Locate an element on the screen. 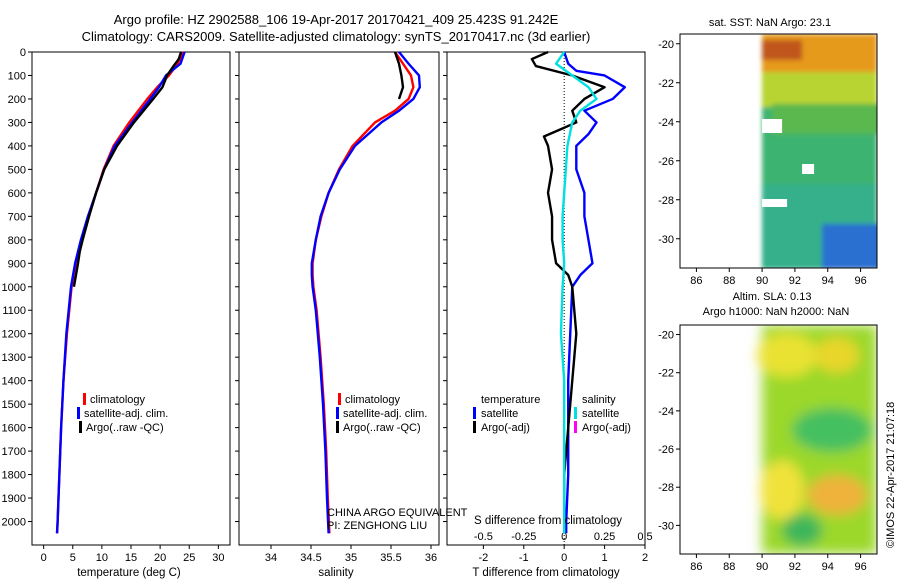 Image resolution: width=900 pixels, height=580 pixels. legend-t-argo: Argo(-adj) is located at coordinates (505, 428).